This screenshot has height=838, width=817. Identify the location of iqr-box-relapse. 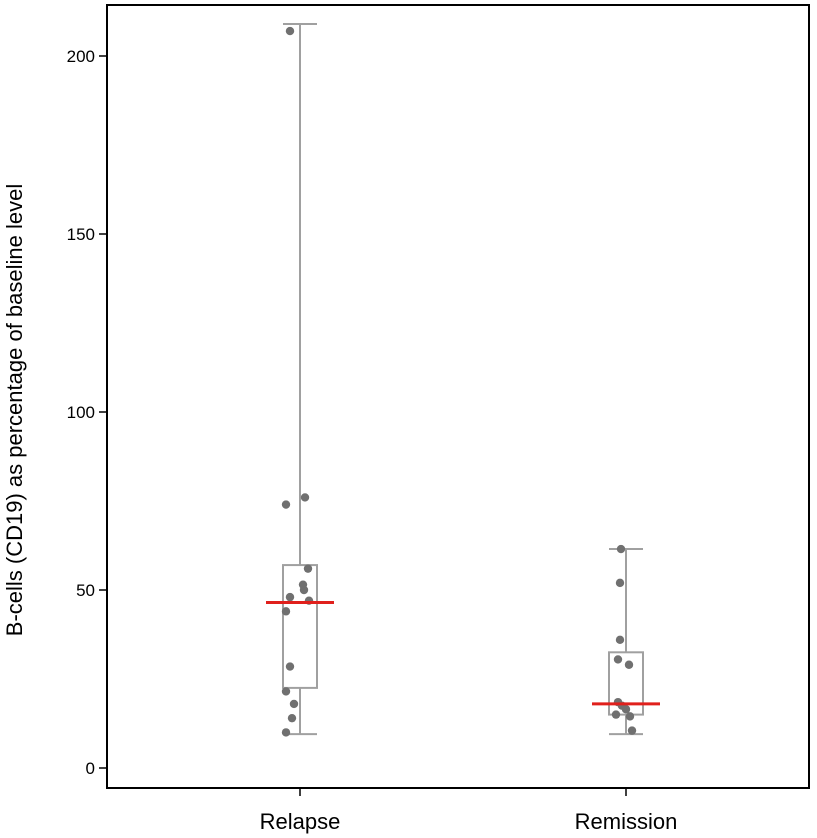
(300, 626).